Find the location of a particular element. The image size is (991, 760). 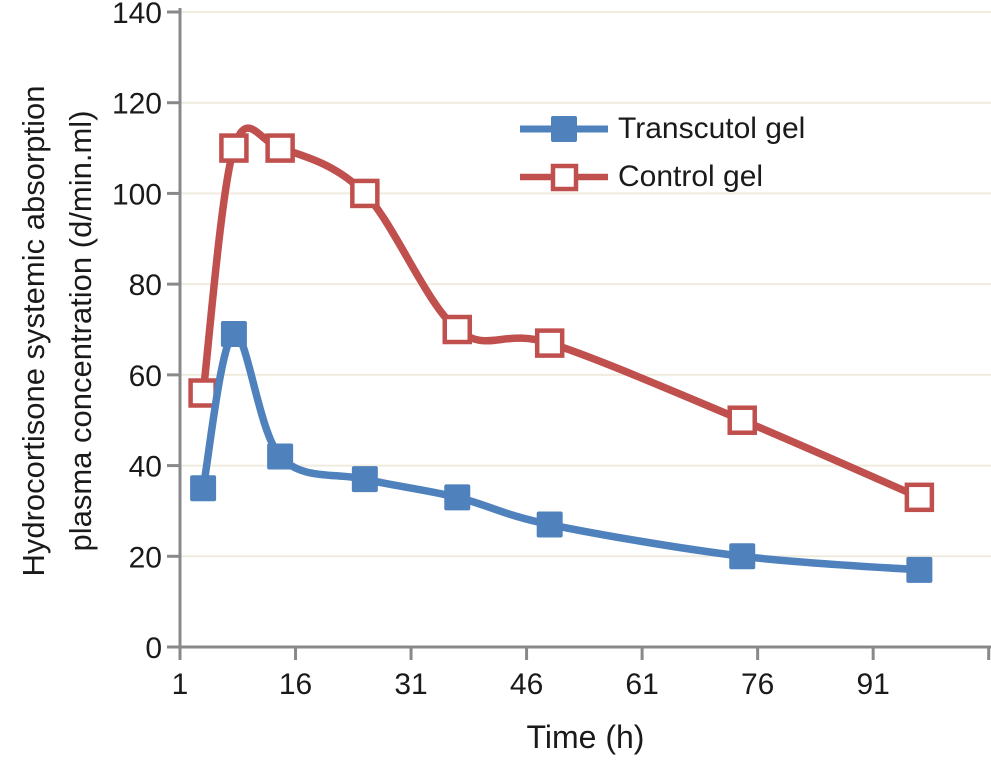

legend-label-transcutol-gel: Transcutol gel is located at coordinates (712, 128).